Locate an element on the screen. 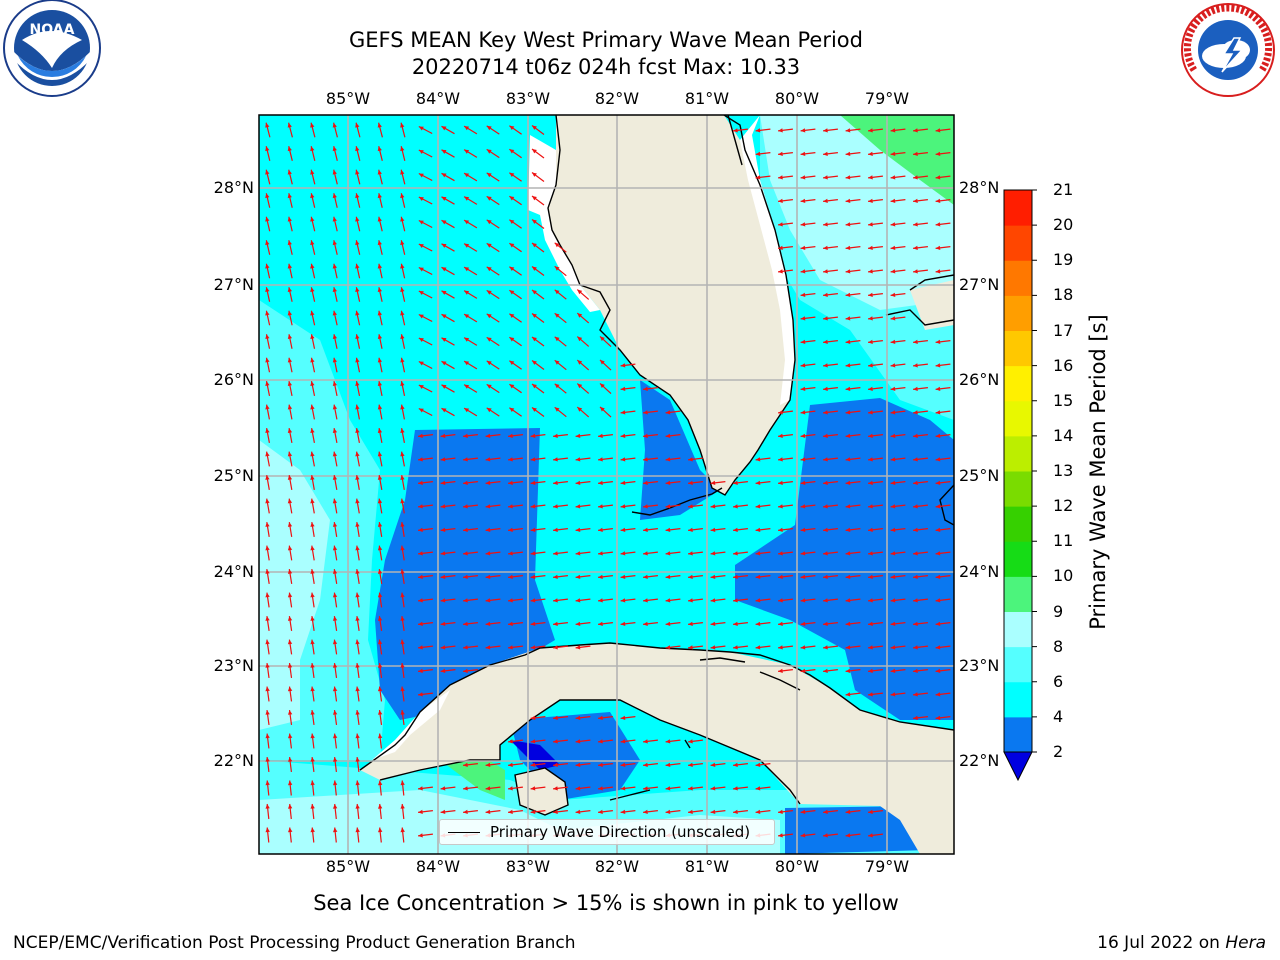  lat-tick-left-23n: 23°N is located at coordinates (233, 665).